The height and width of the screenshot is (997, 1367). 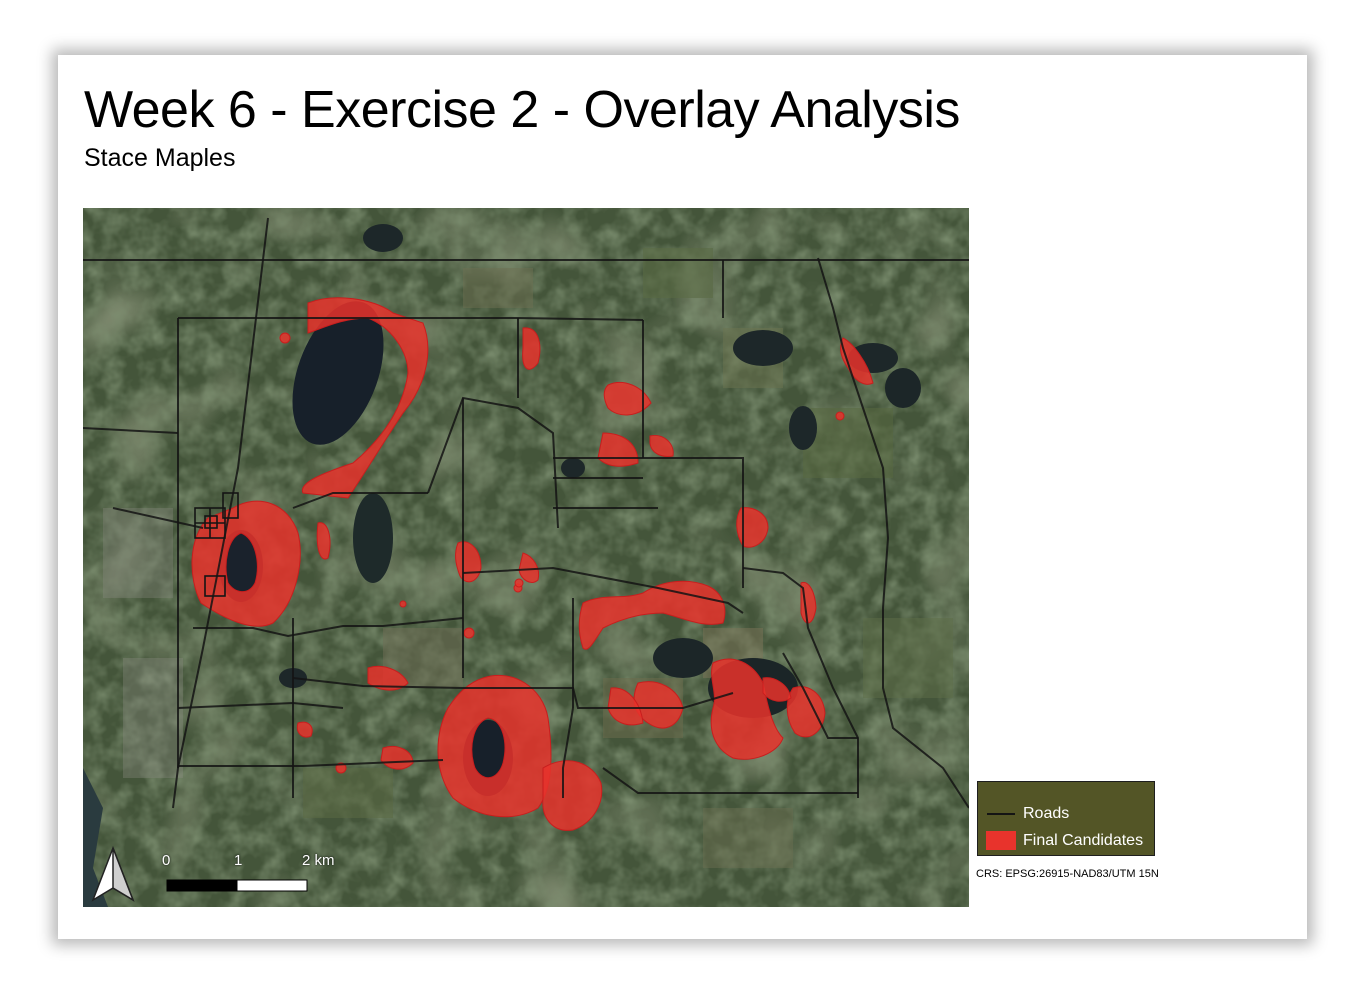 I want to click on map-legend: Roads Final Candidates, so click(x=1066, y=818).